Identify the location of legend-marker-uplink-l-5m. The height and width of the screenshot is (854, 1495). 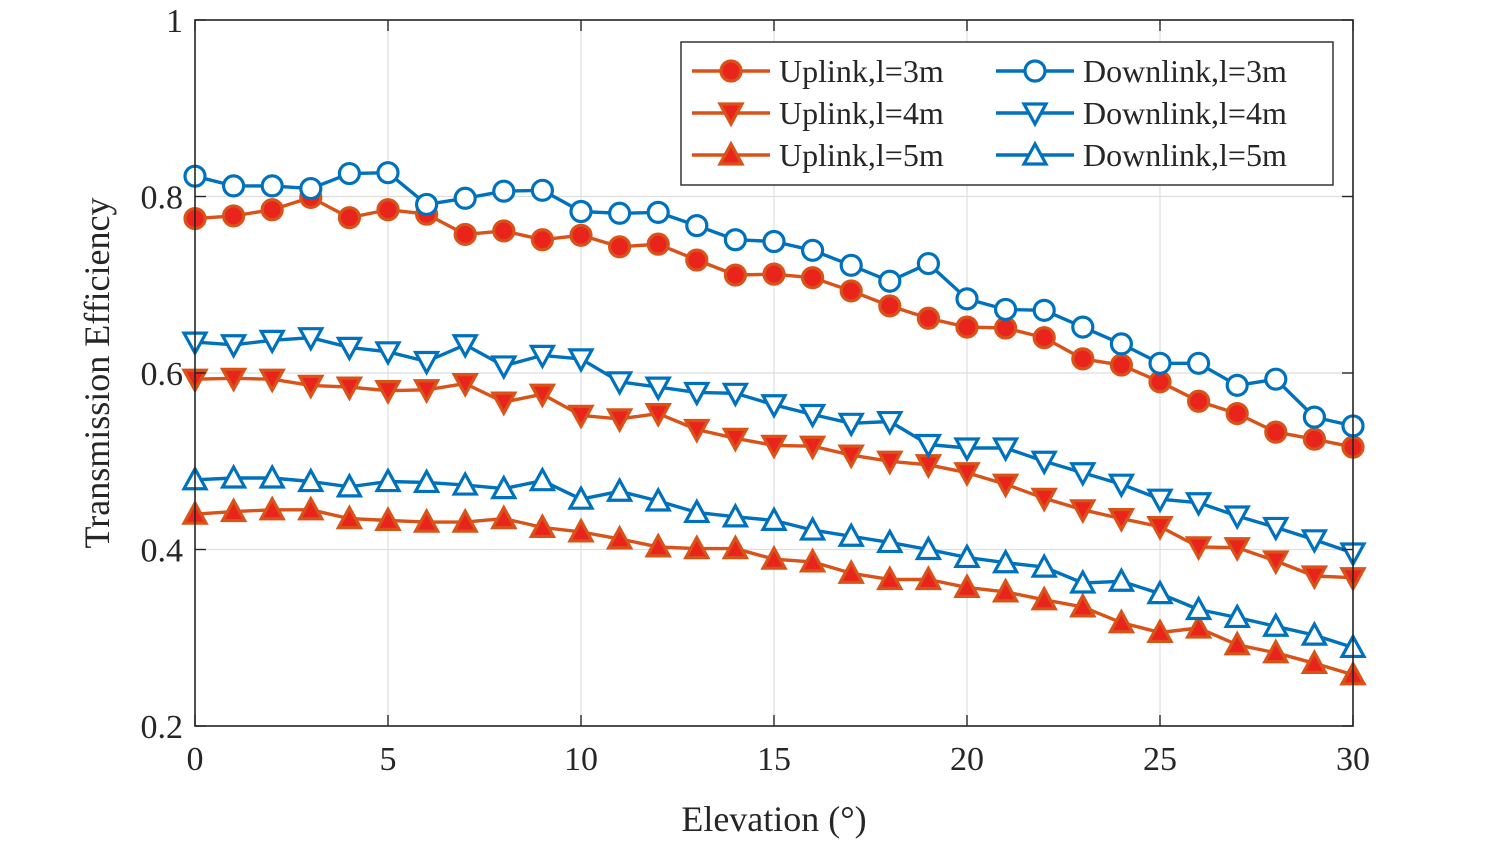
(731, 153).